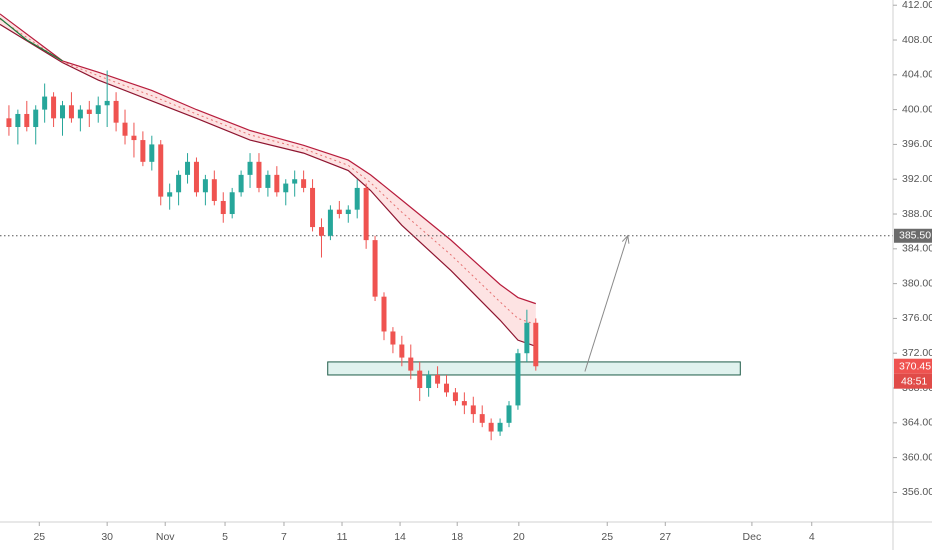 Image resolution: width=932 pixels, height=550 pixels. I want to click on y-tick-label: 372.00, so click(917, 353).